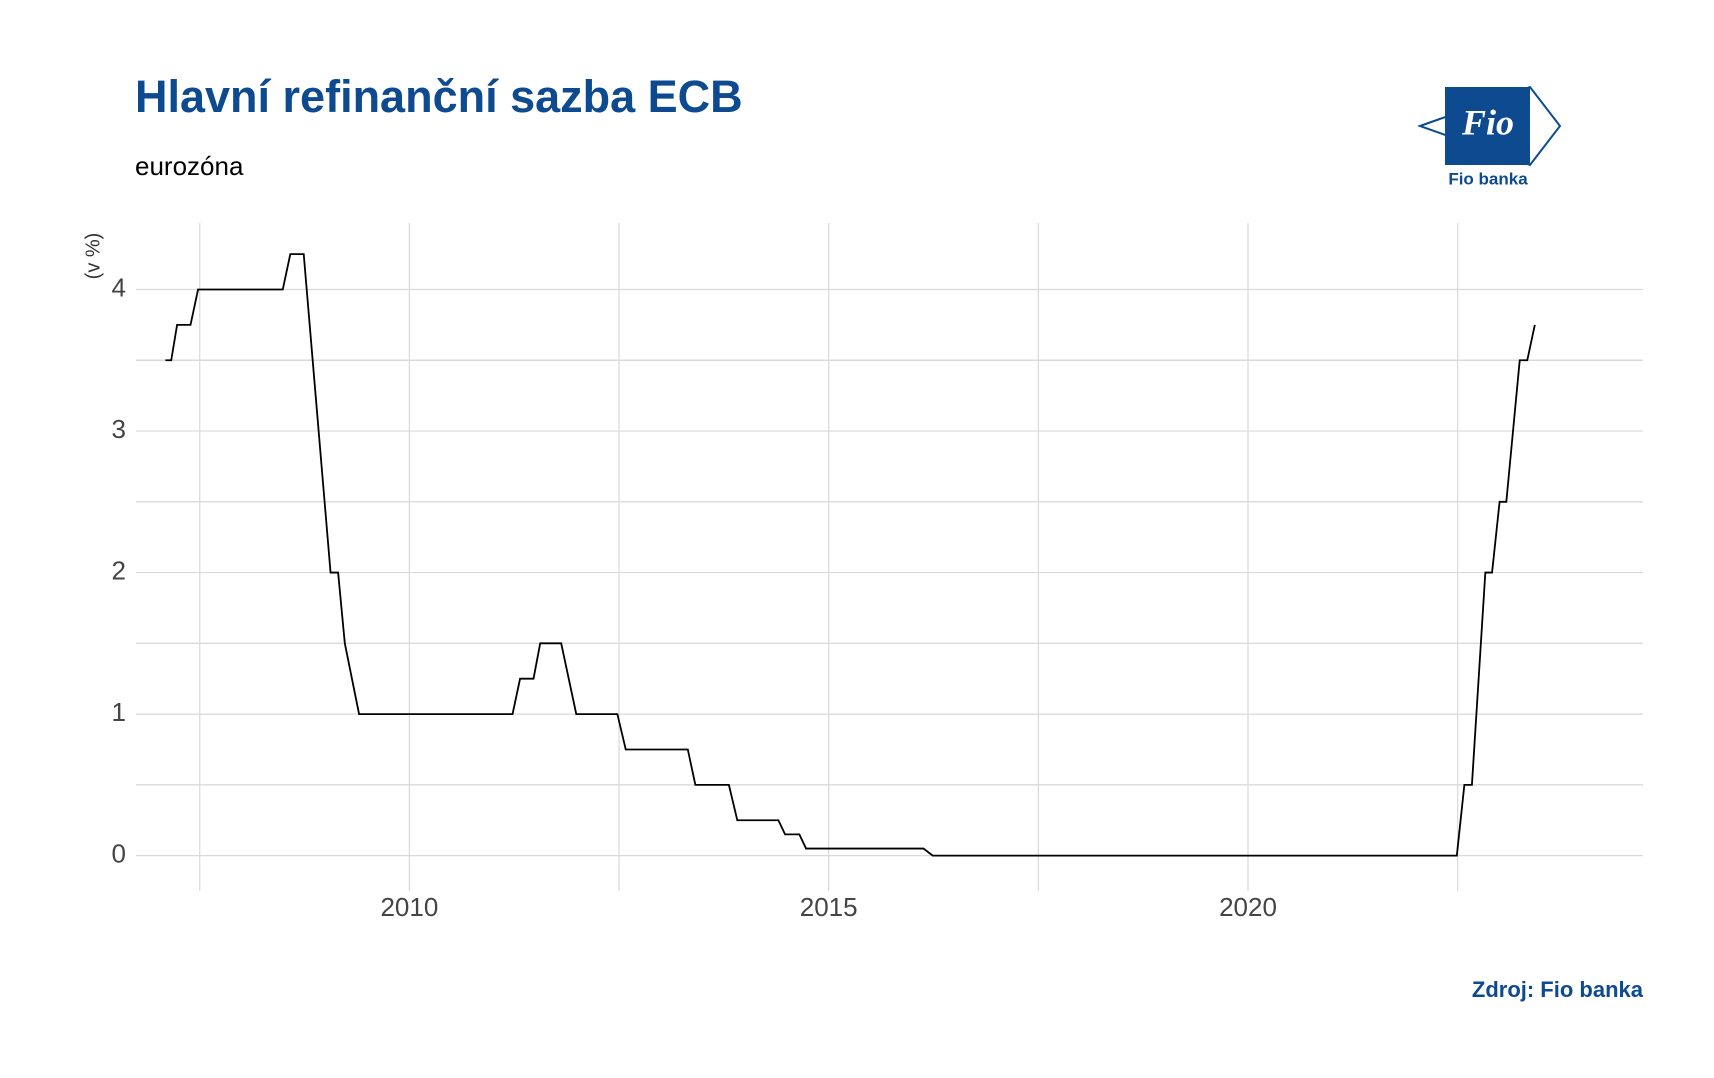 The height and width of the screenshot is (1078, 1714). I want to click on x-tick-label: 2010, so click(409, 907).